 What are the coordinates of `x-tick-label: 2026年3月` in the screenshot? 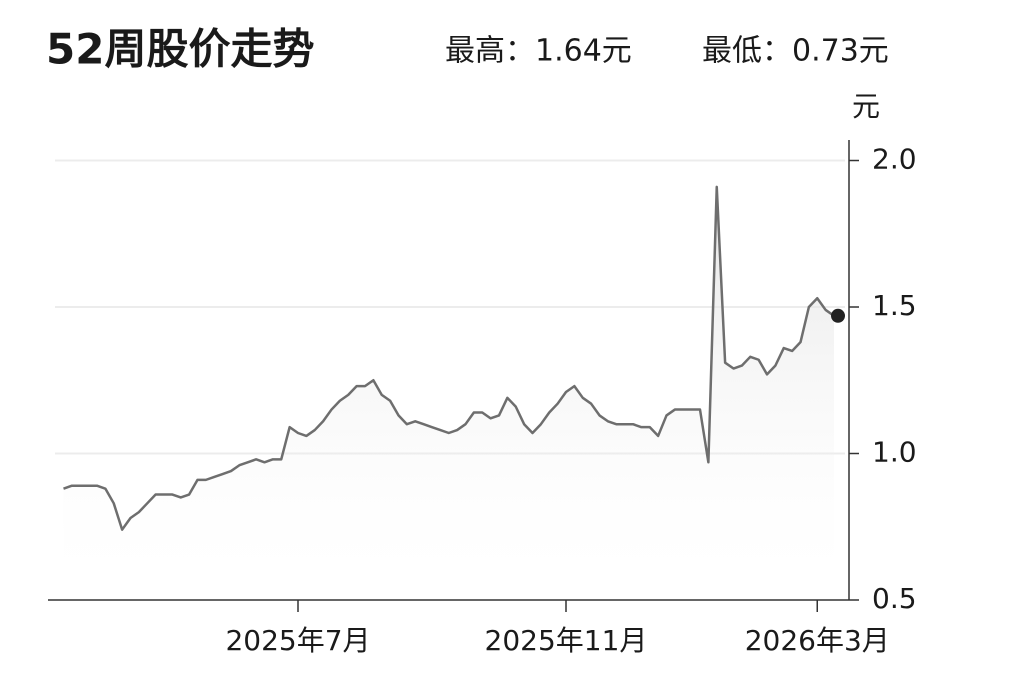 It's located at (817, 640).